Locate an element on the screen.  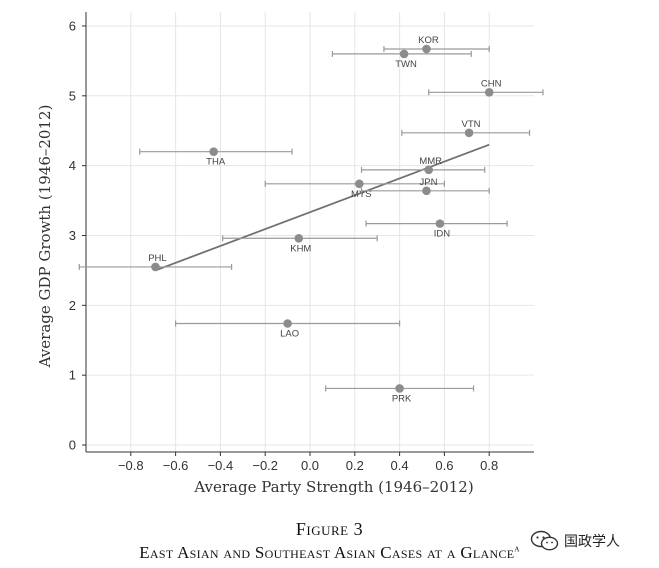
data-point-chn: CHN is located at coordinates (486, 87).